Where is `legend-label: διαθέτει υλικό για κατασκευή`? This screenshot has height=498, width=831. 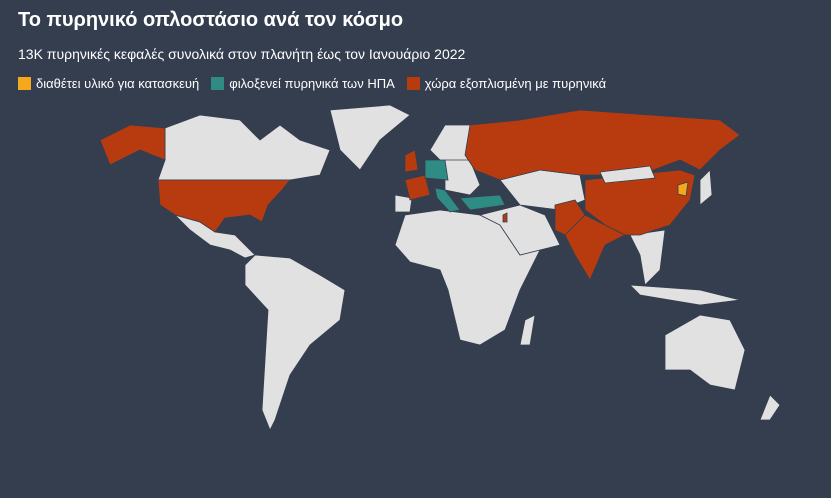 legend-label: διαθέτει υλικό για κατασκευή is located at coordinates (118, 83).